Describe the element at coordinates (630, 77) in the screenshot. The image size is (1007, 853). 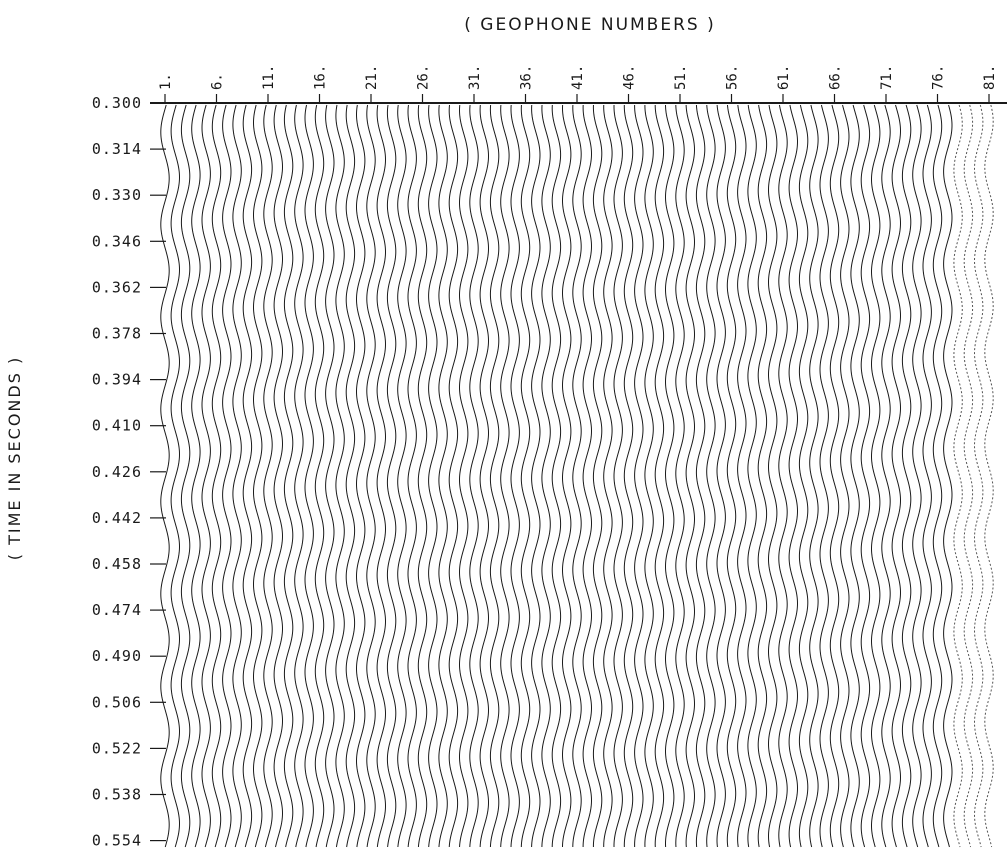
I see `x-tick-label: 46.` at that location.